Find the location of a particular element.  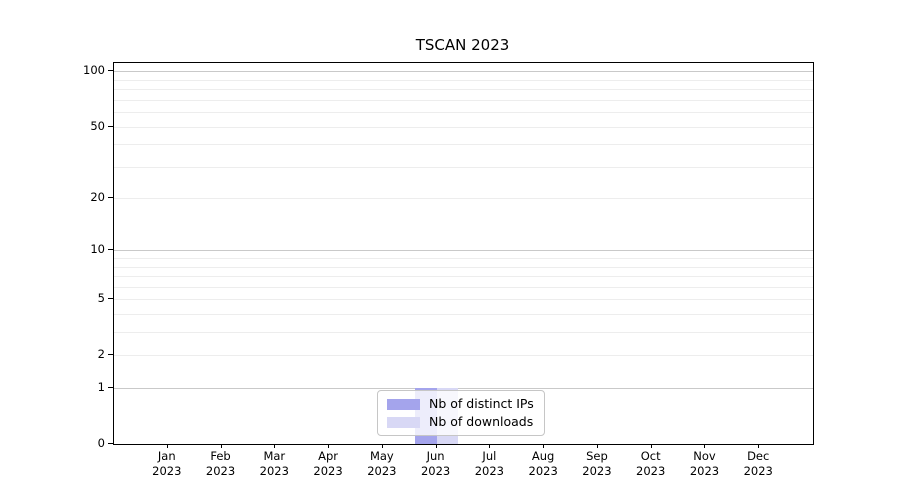

x-tick-label: Jun 2023 is located at coordinates (435, 463).